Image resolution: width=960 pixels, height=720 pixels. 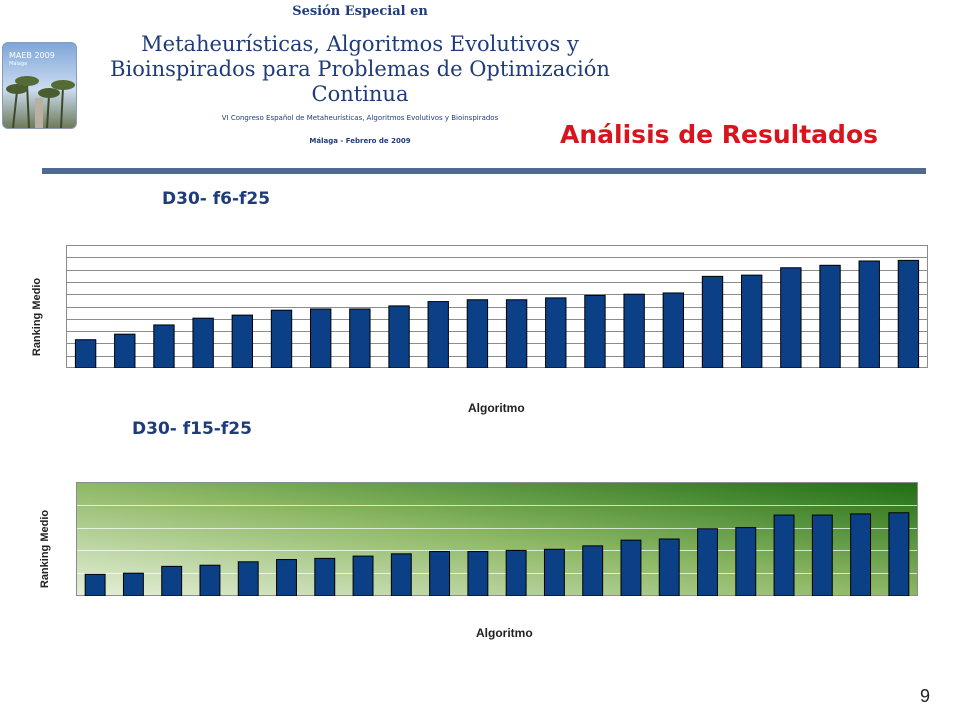 I want to click on header-date: Málaga - Febrero de 2009, so click(x=360, y=141).